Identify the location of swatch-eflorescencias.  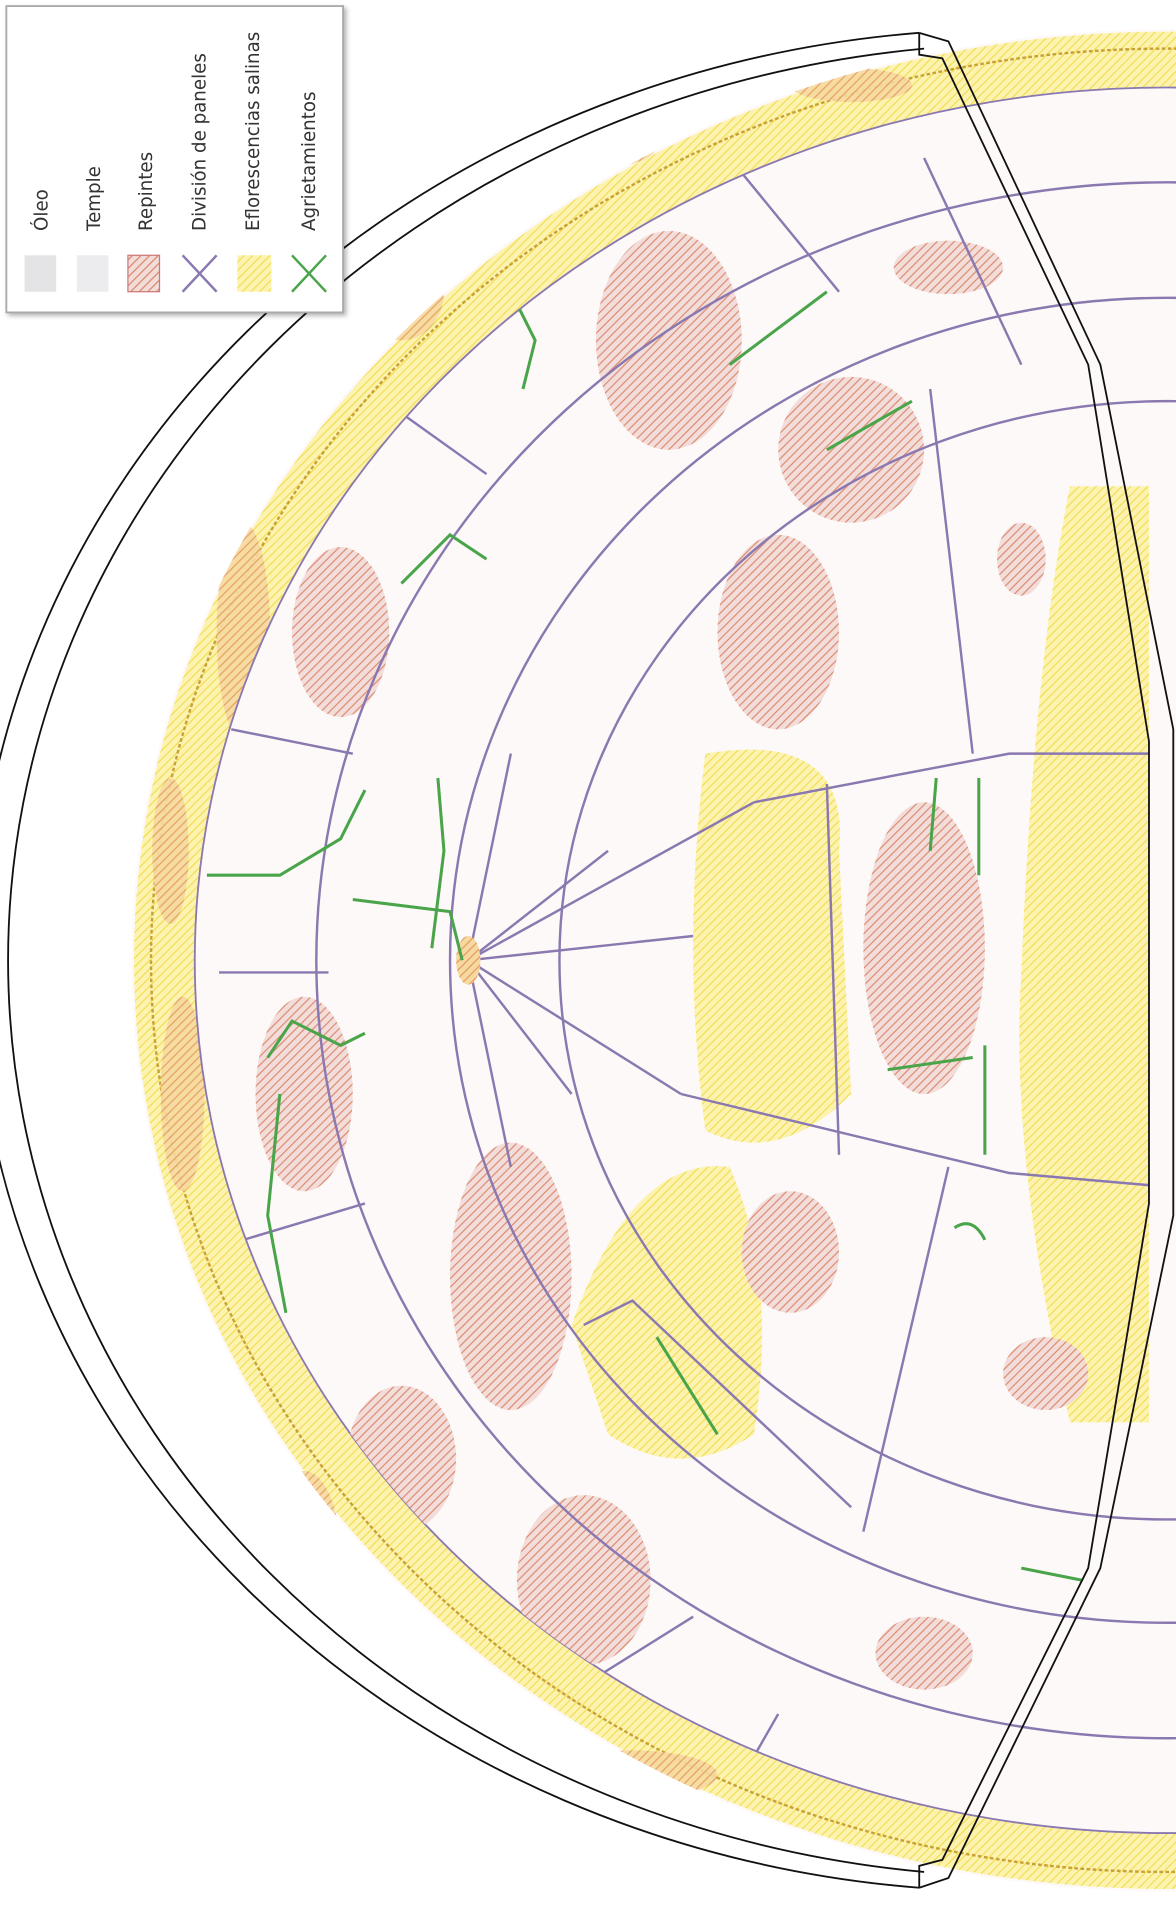
(254, 273).